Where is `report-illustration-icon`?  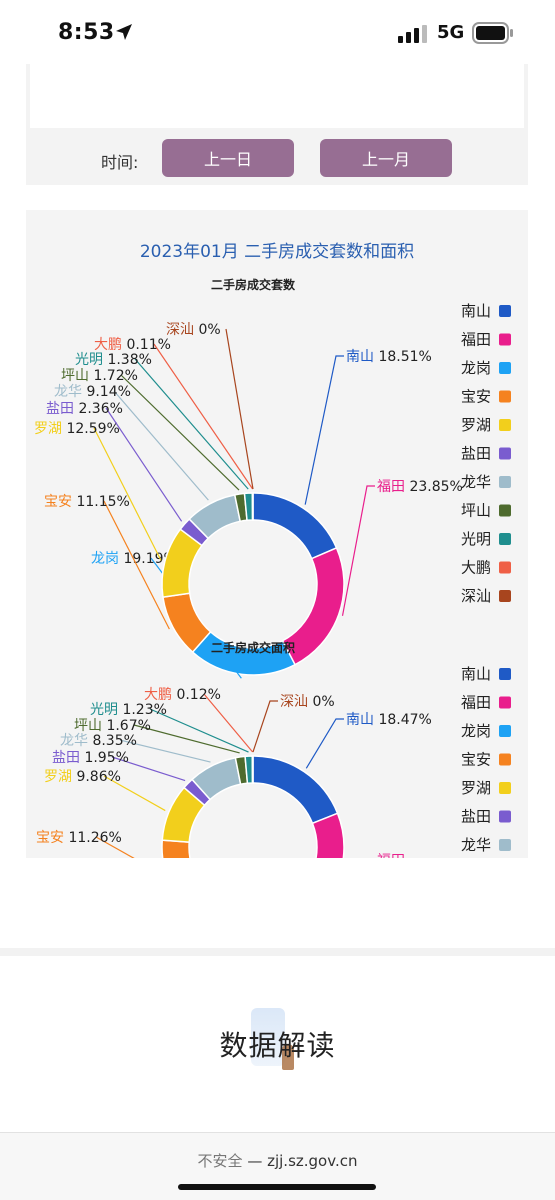 report-illustration-icon is located at coordinates (268, 1037).